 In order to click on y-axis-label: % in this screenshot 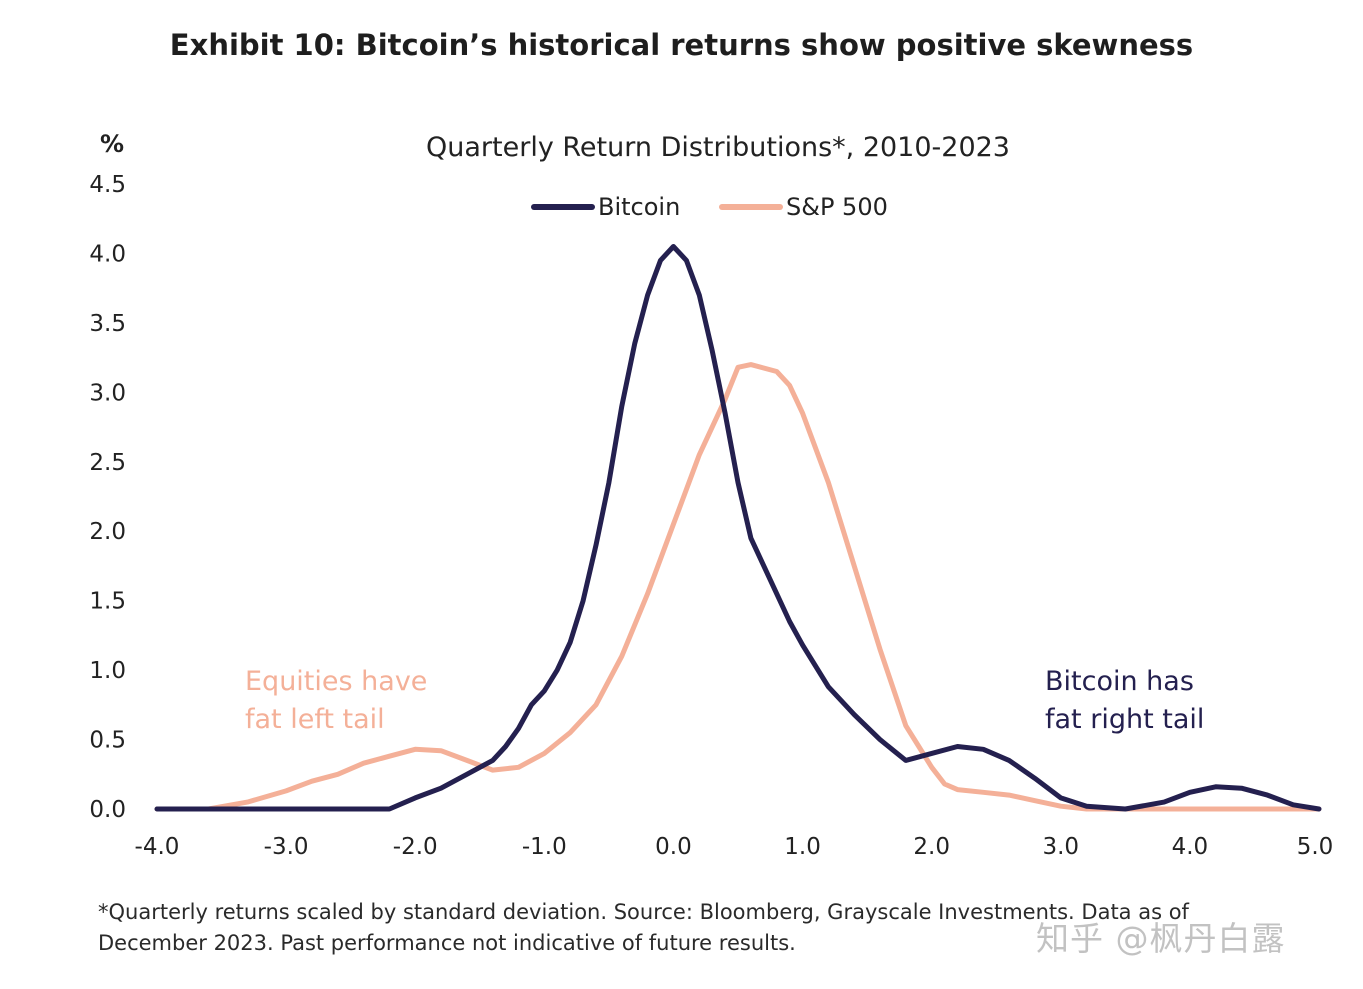, I will do `click(112, 144)`.